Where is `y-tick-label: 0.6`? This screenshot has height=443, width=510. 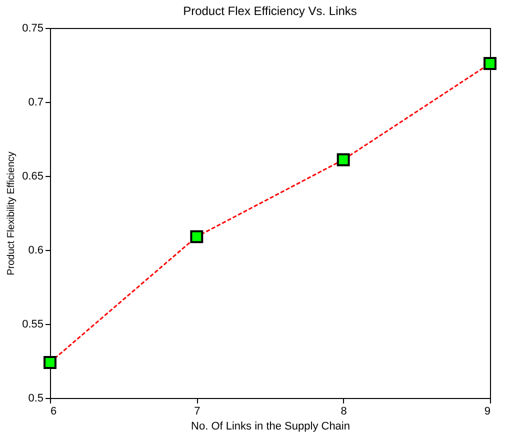 y-tick-label: 0.6 is located at coordinates (36, 250).